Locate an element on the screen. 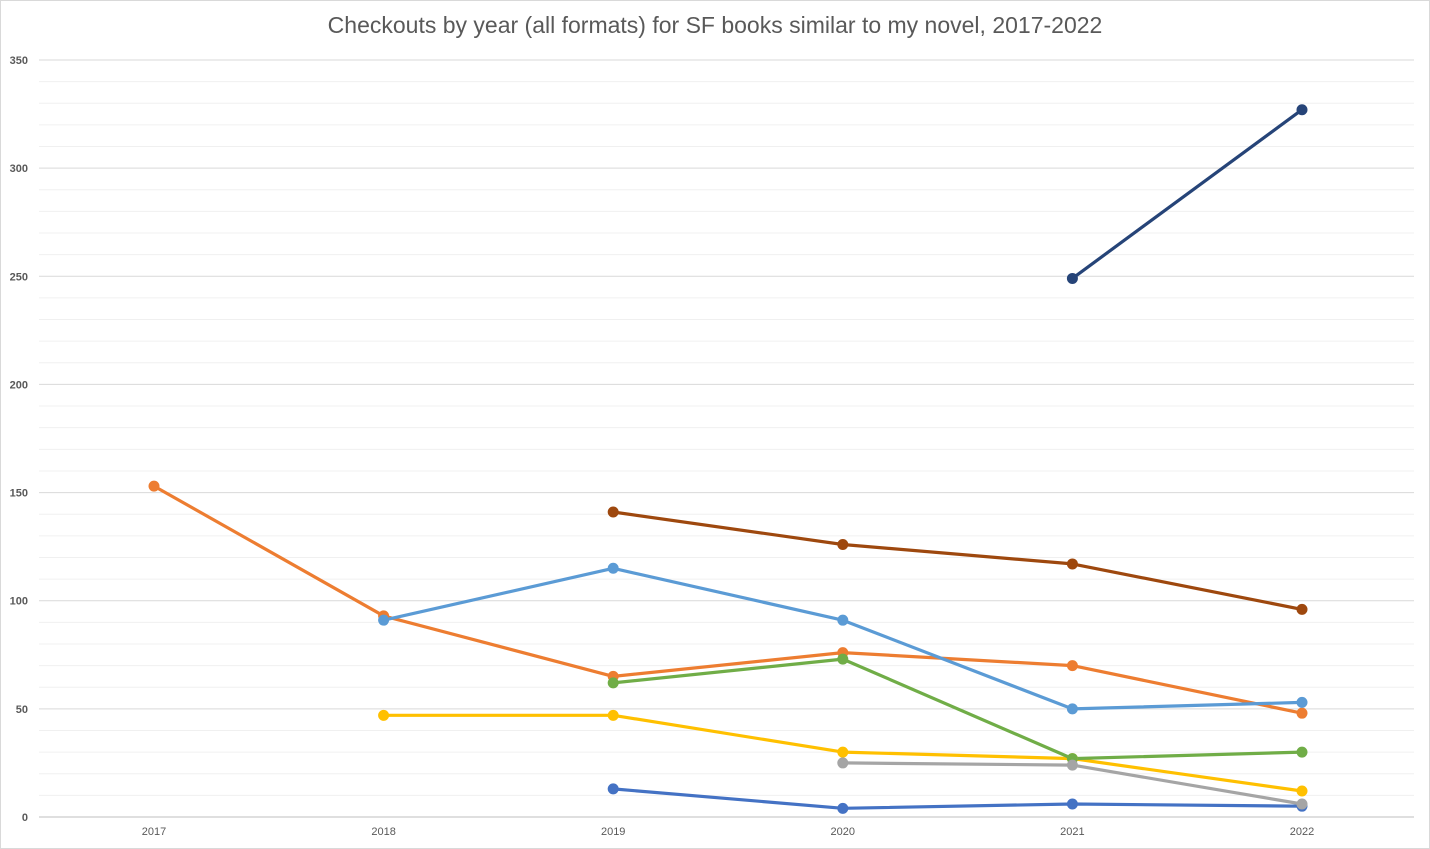 The height and width of the screenshot is (849, 1430). x-tick-label: 2020 is located at coordinates (843, 832).